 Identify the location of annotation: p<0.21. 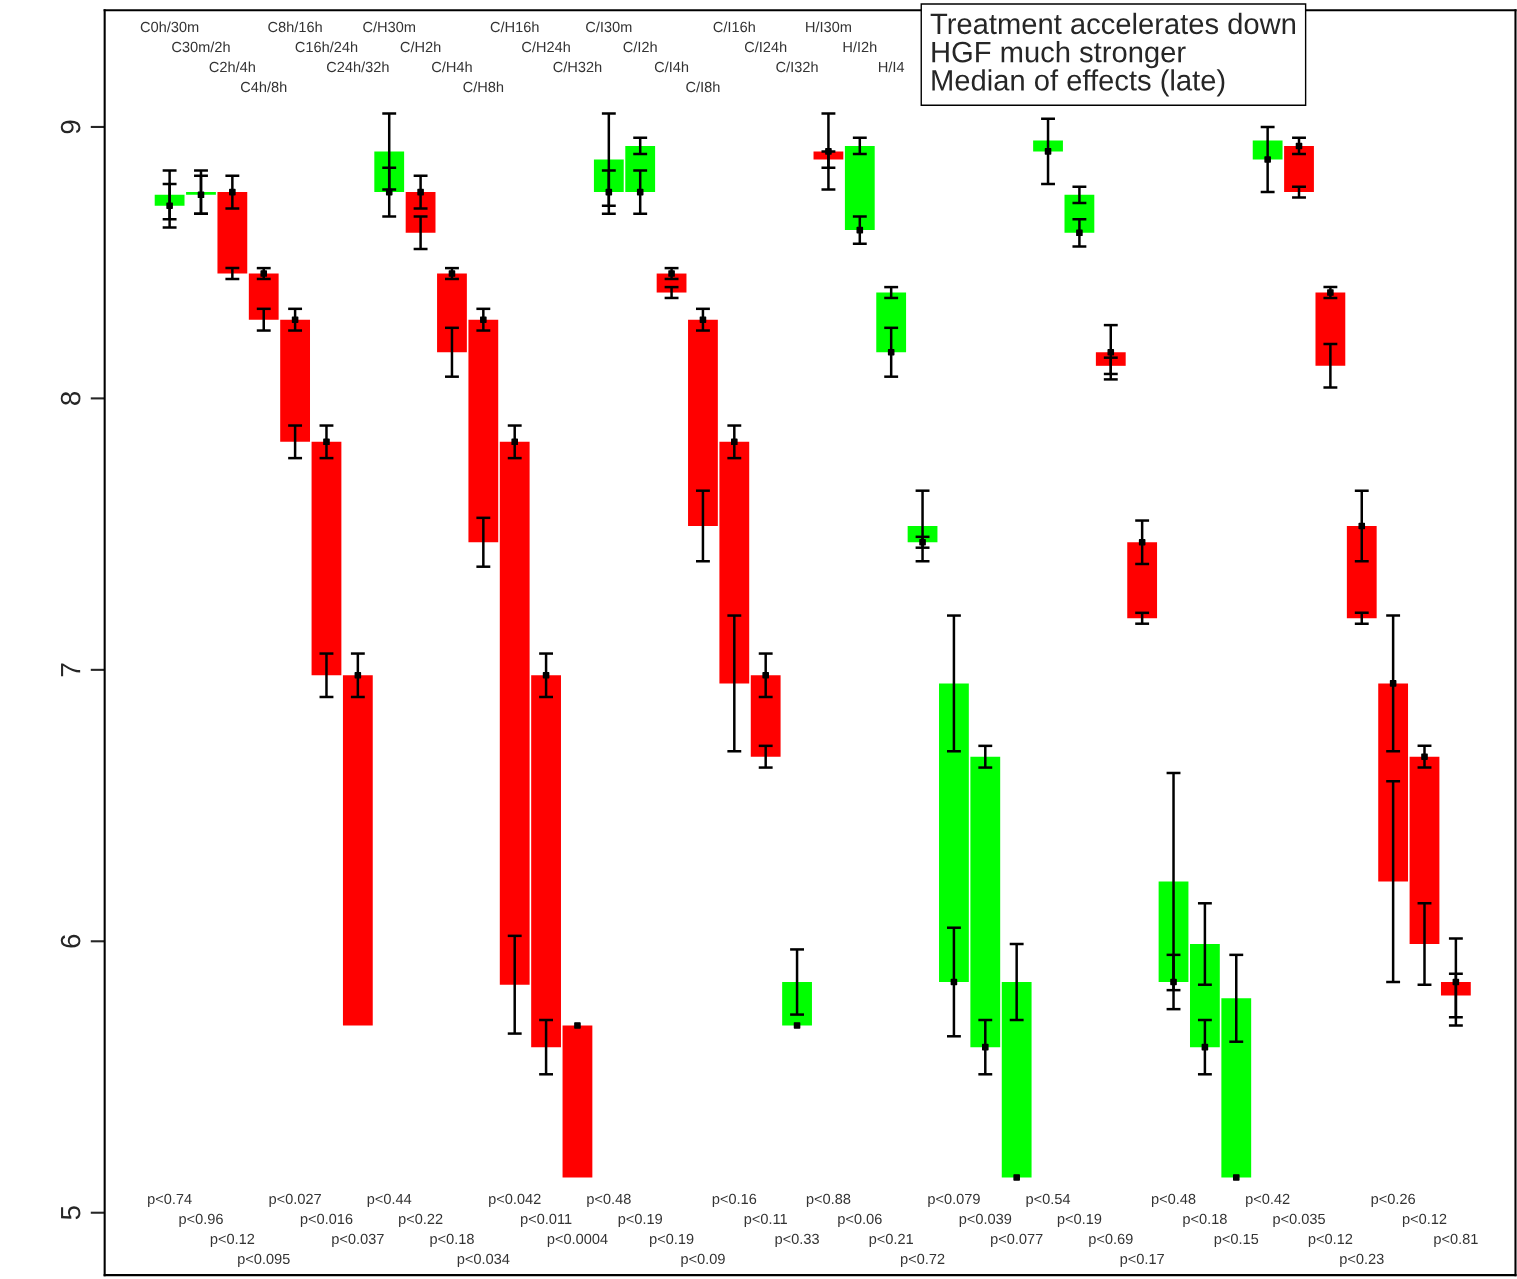
(891, 1240).